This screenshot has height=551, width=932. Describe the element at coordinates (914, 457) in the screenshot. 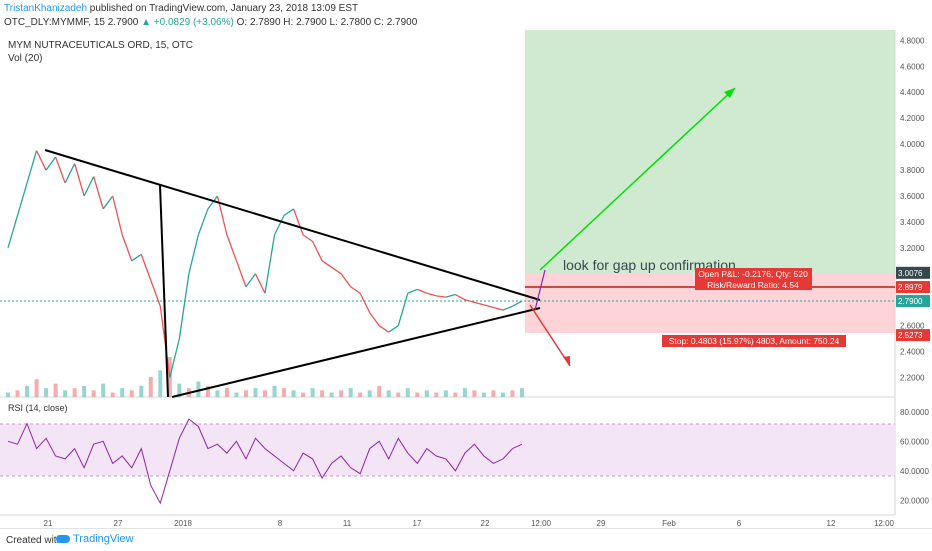

I see `rsi-axis: 80.0000 60.0000 40.0000 20.0000` at that location.